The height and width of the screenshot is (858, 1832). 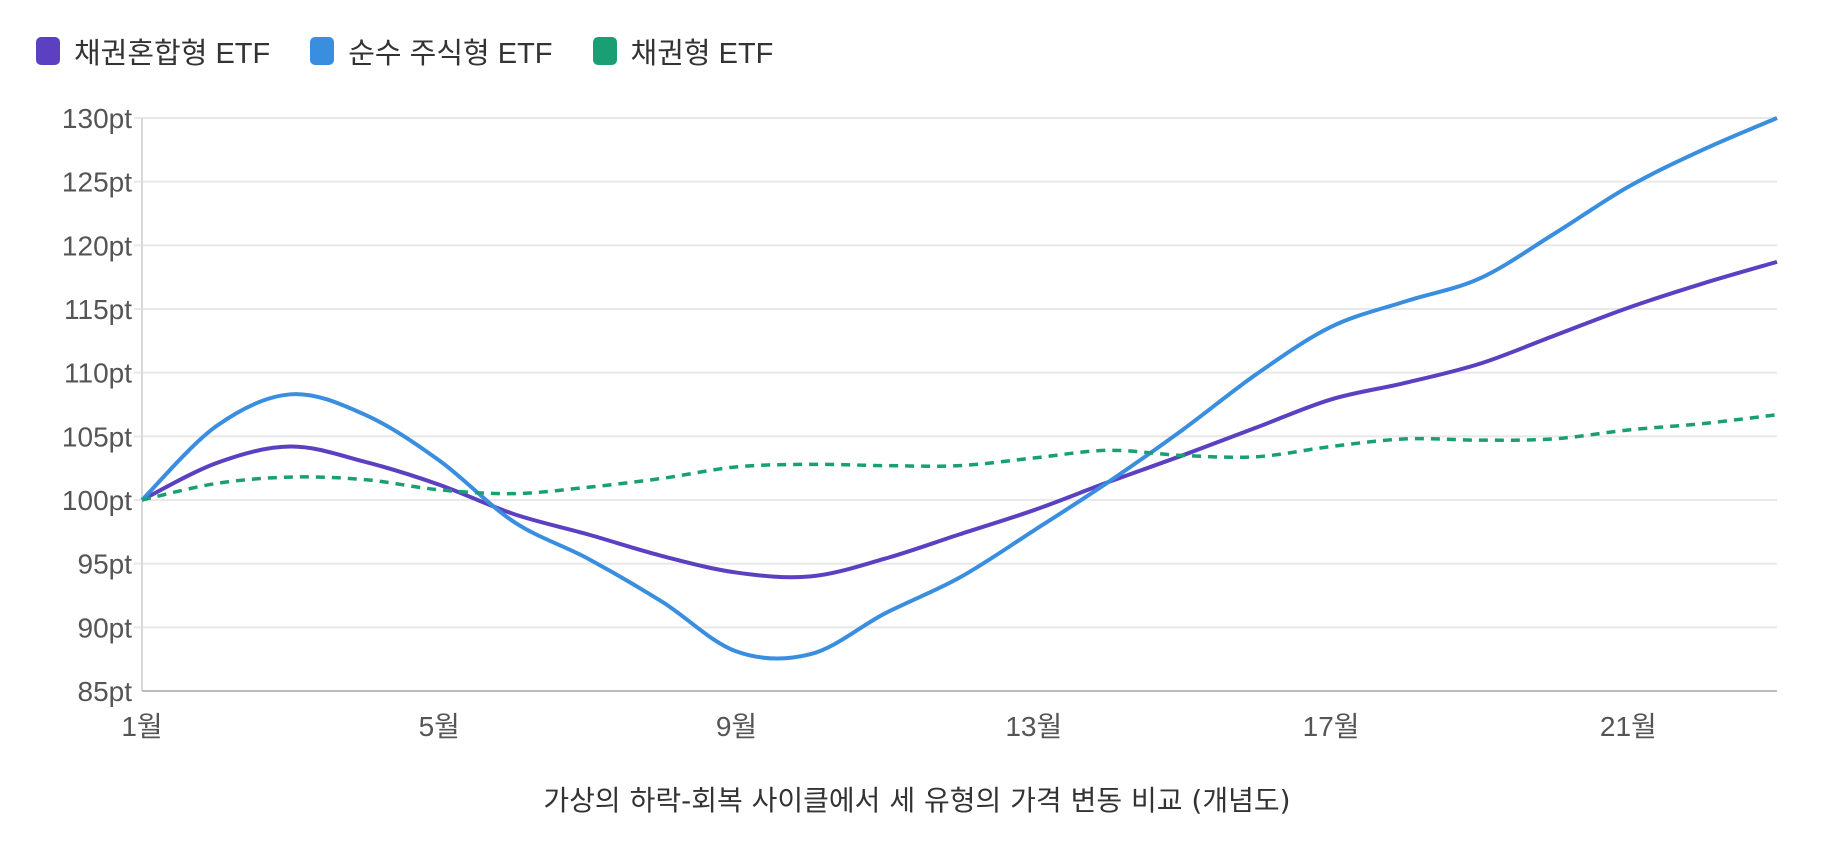 I want to click on y-tick-label: 125pt, so click(x=97, y=182).